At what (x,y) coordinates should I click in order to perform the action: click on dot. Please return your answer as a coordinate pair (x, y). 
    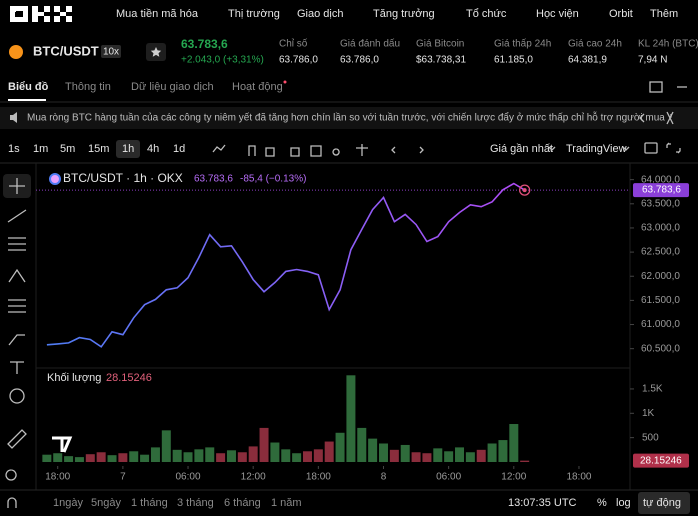
    Looking at the image, I should click on (285, 82).